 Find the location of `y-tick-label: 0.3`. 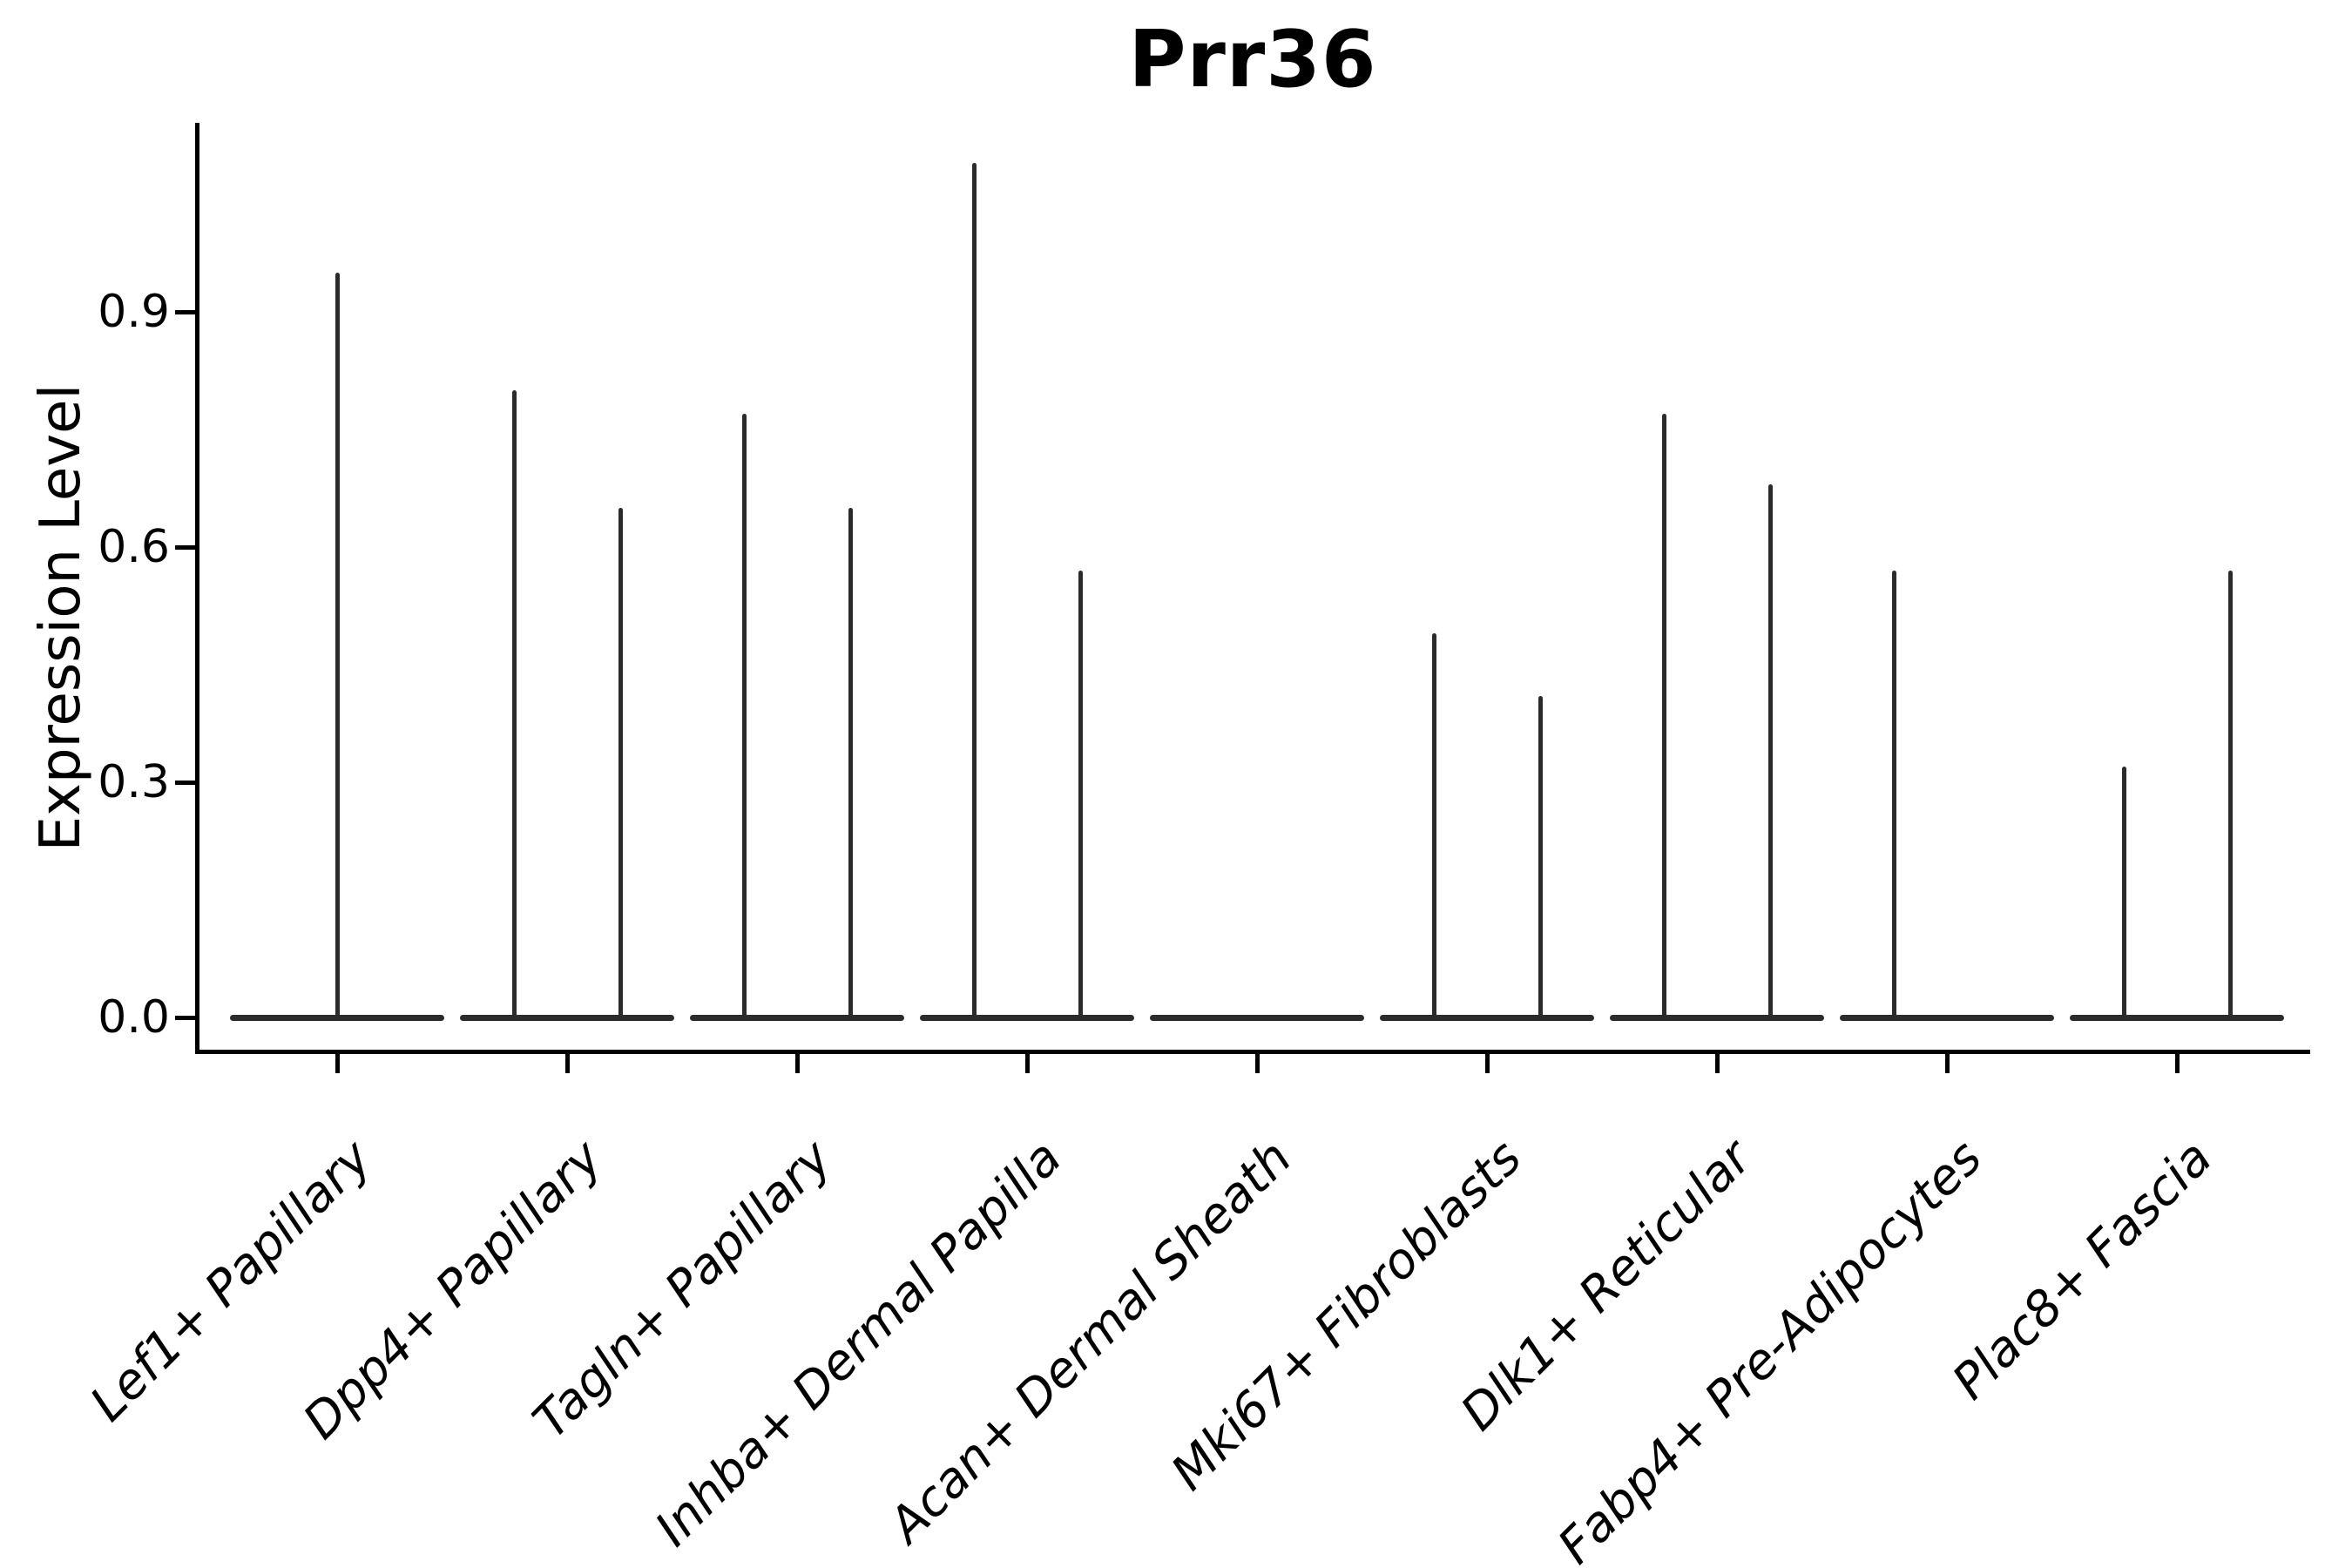

y-tick-label: 0.3 is located at coordinates (134, 782).